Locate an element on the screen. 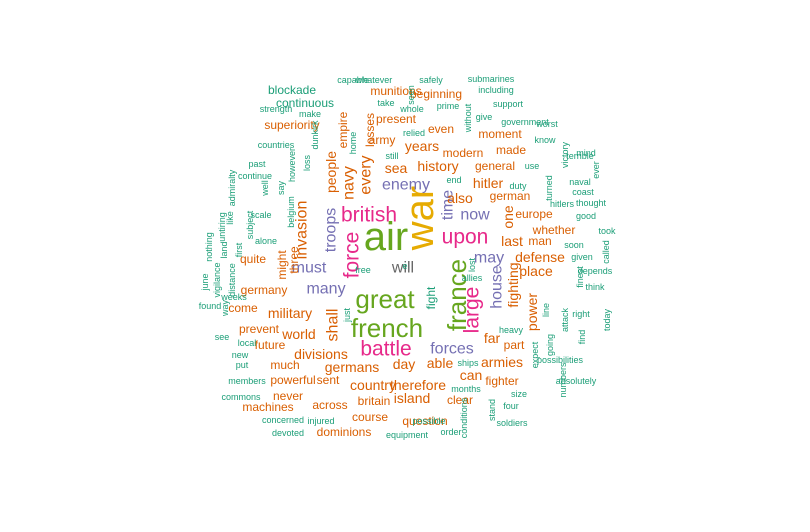 Image resolution: width=810 pixels, height=532 pixels. word-history: history is located at coordinates (437, 166).